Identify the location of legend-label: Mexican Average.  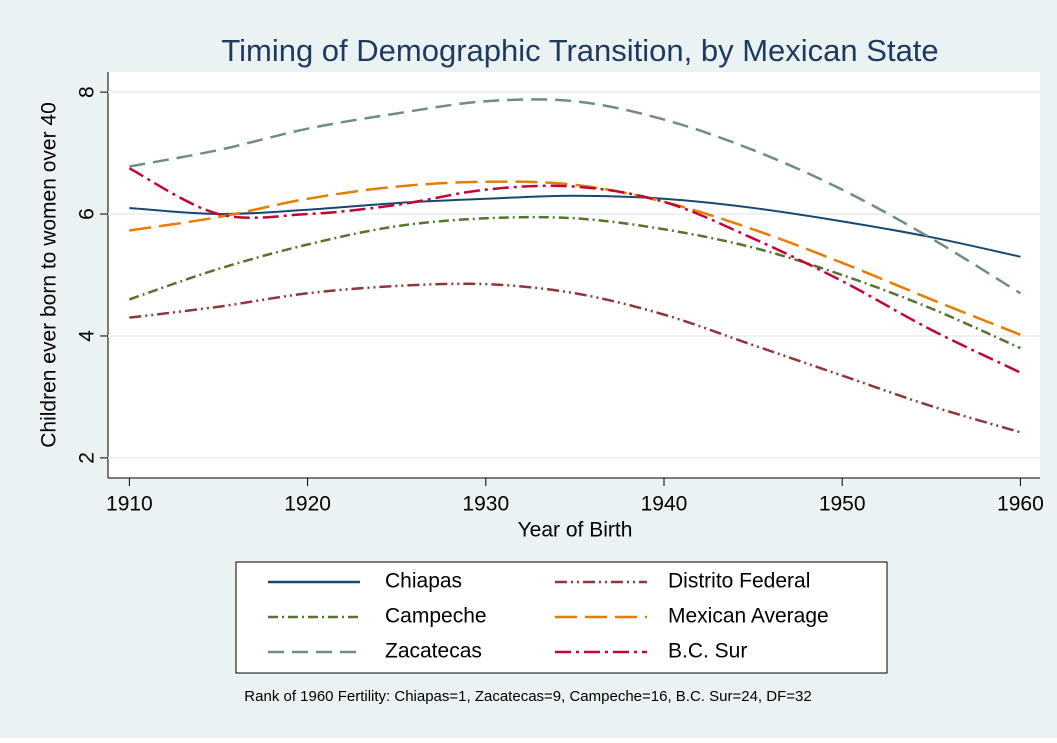
(748, 616).